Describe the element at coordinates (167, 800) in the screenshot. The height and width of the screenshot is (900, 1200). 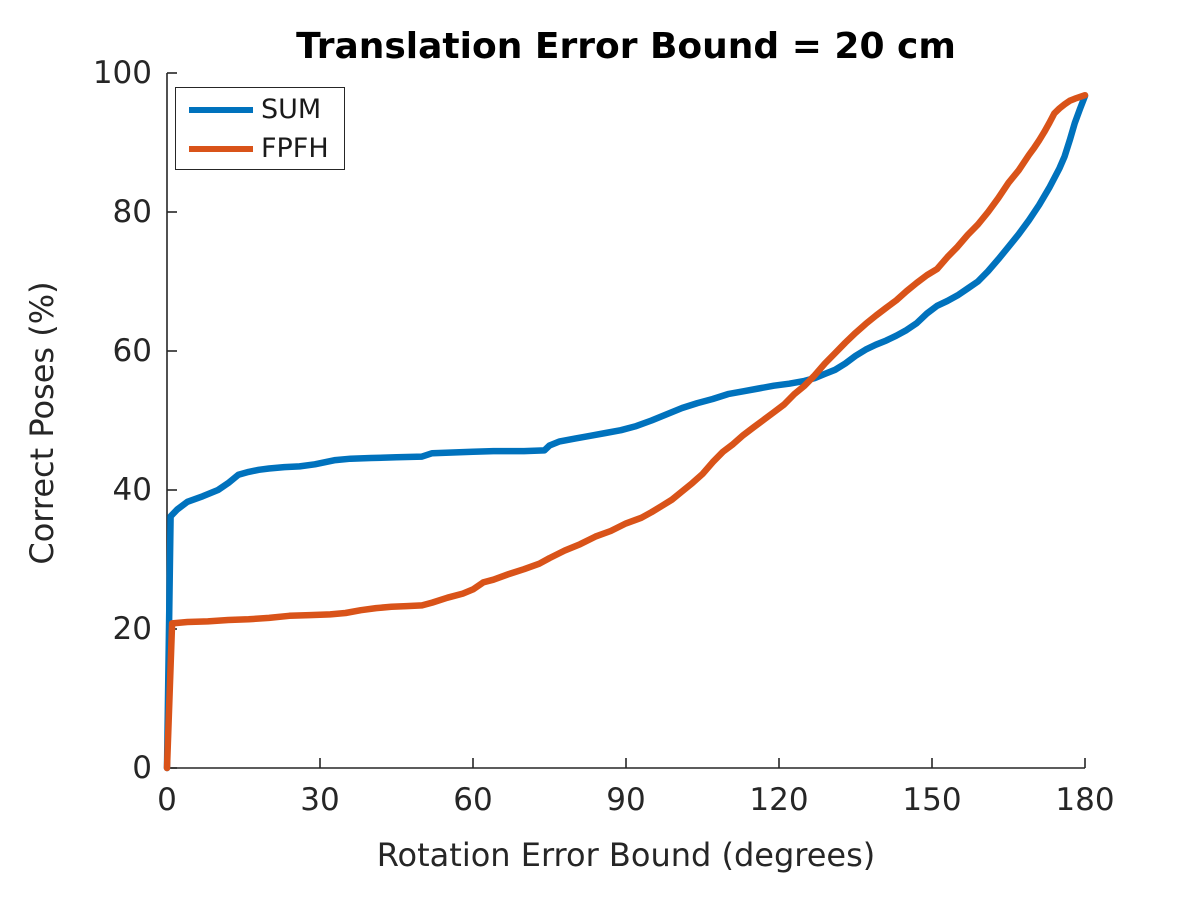
I see `x-tick-label-0: 0` at that location.